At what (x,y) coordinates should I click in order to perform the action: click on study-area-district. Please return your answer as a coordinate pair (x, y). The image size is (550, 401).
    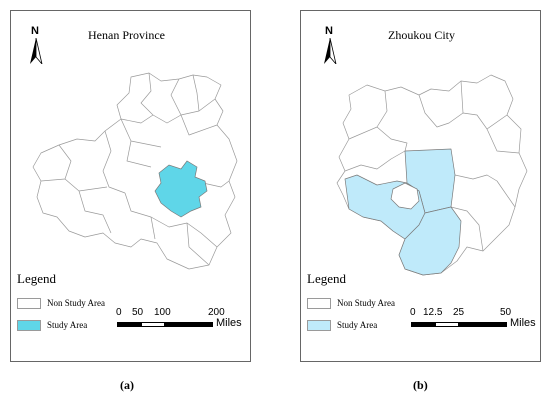
    Looking at the image, I should click on (430, 241).